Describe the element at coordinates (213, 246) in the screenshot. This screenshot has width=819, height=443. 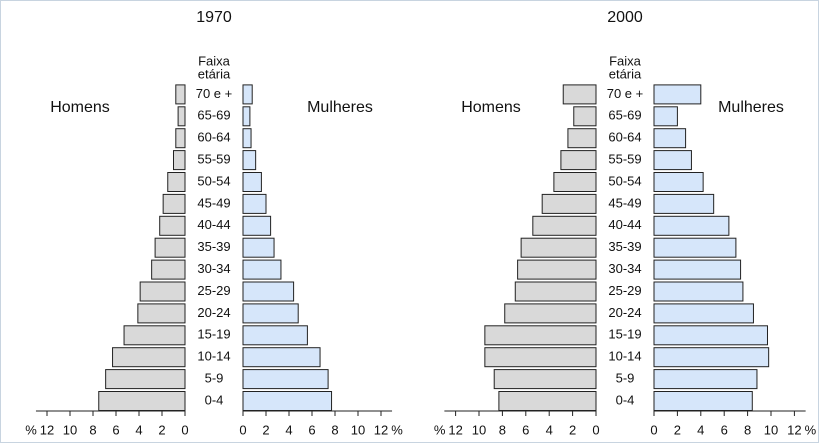
I see `age-label: 35-39` at that location.